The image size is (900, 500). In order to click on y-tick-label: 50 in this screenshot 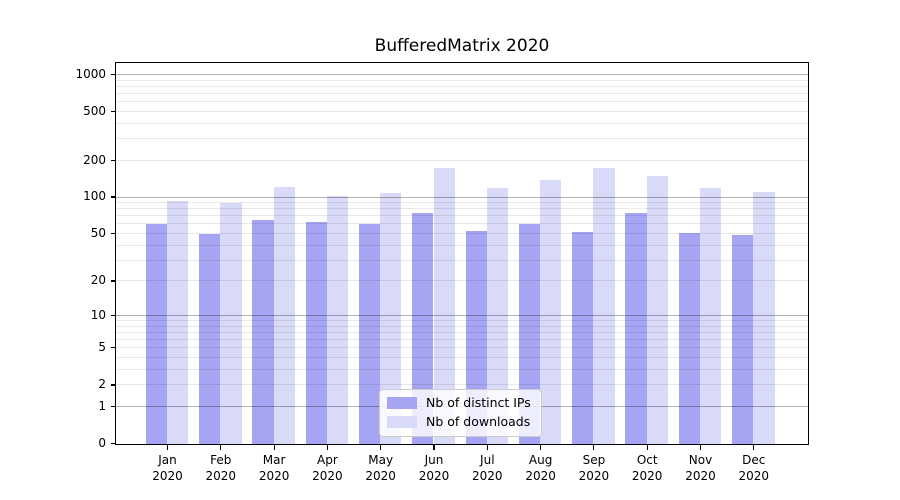, I will do `click(98, 232)`.